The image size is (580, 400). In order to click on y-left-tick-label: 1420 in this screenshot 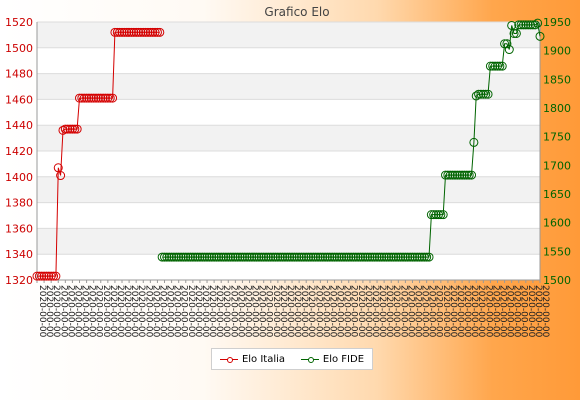, I will do `click(19, 151)`.